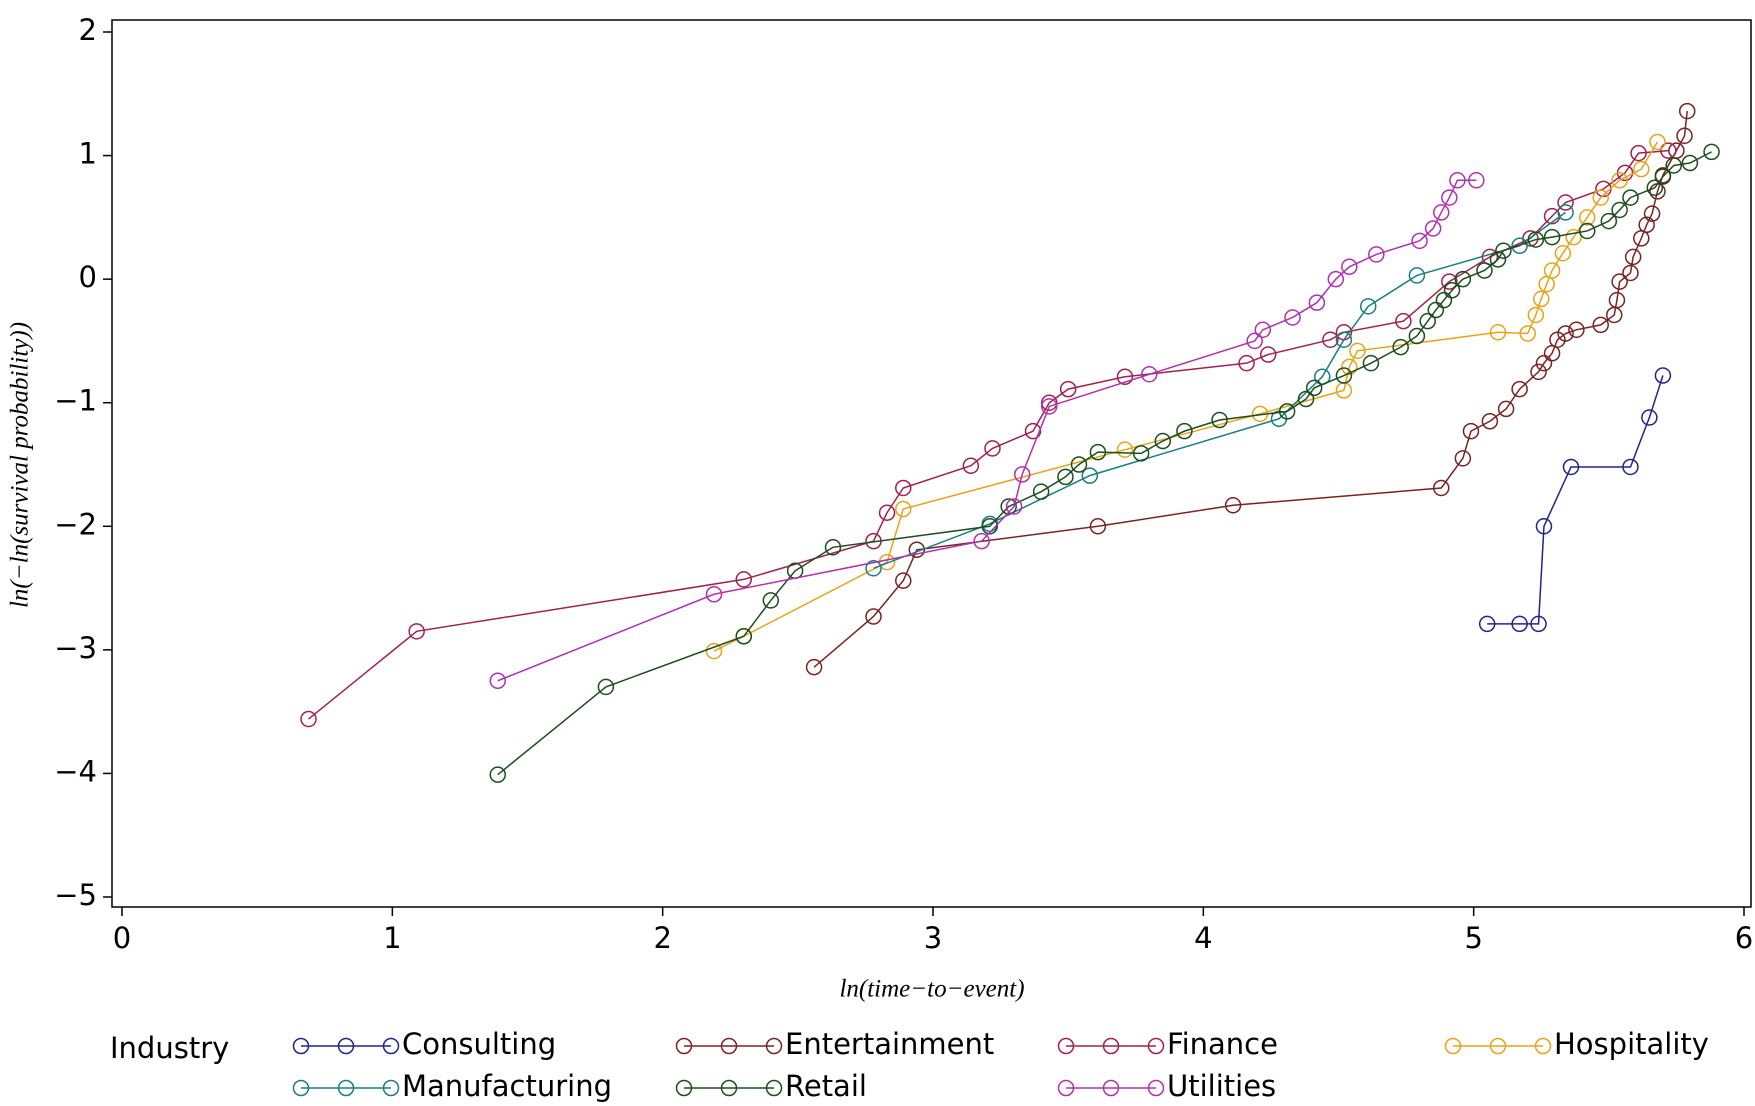  Describe the element at coordinates (931, 989) in the screenshot. I see `x-axis-label: ln(time−to−event)` at that location.